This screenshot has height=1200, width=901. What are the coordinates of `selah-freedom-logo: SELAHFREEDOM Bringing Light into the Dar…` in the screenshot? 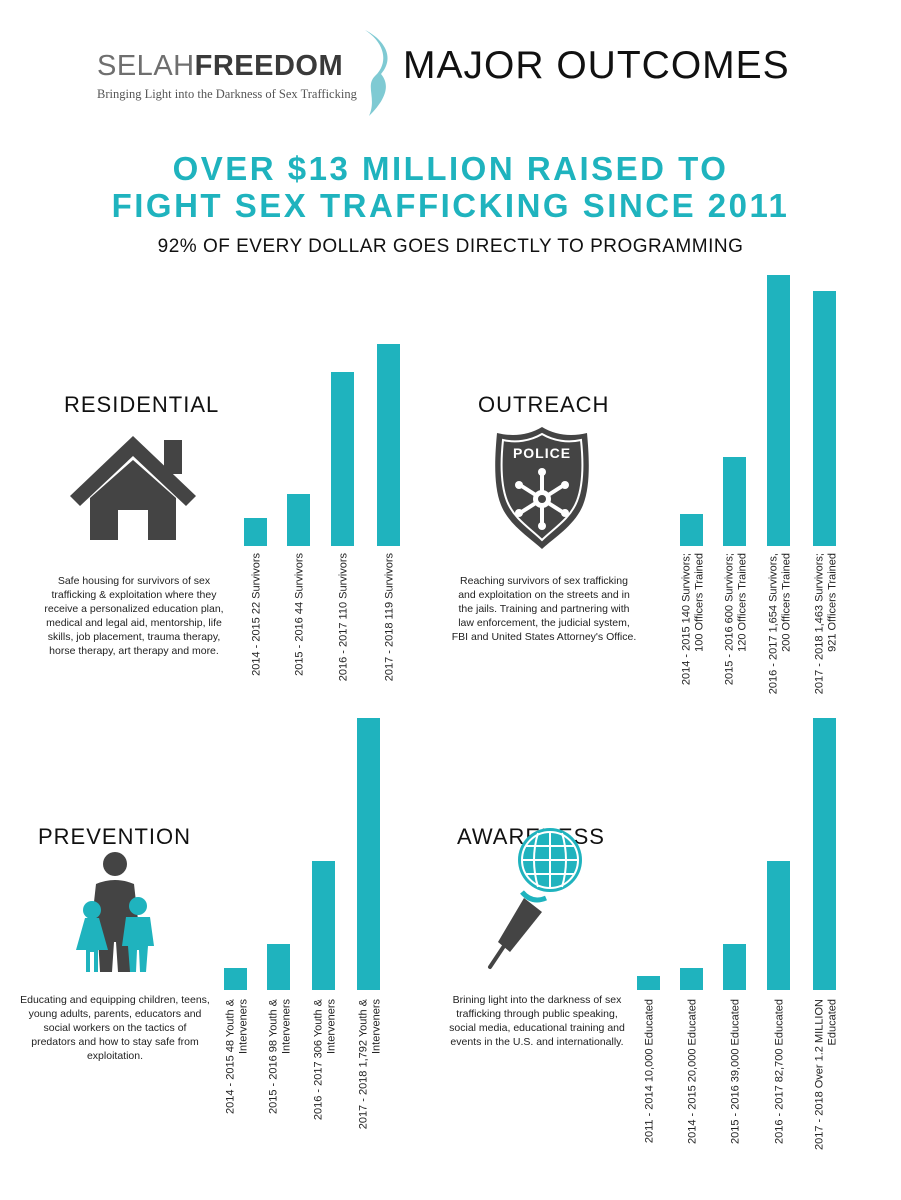 It's located at (247, 80).